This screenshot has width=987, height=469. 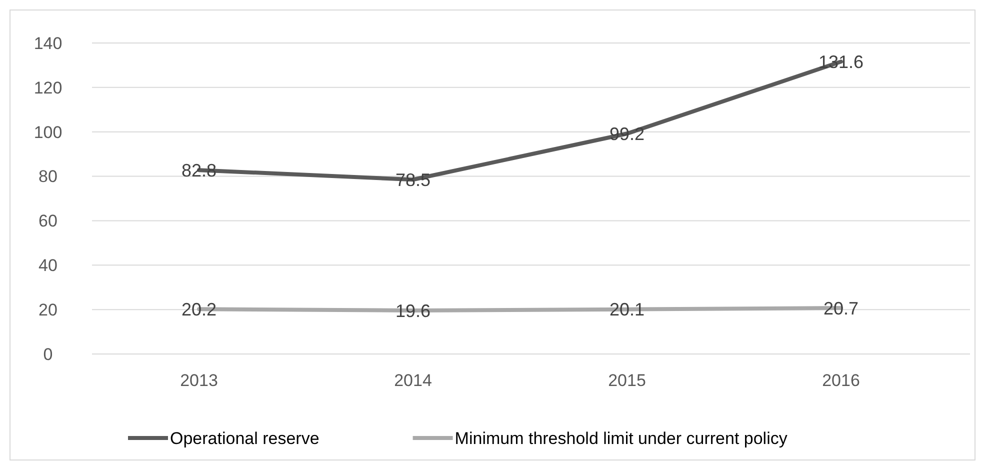 I want to click on y-tick-label: 140, so click(x=48, y=43).